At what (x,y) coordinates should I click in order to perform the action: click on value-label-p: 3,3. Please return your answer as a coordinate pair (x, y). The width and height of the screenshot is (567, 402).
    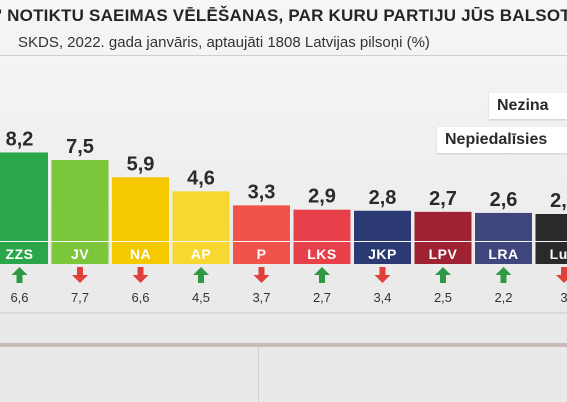
    Looking at the image, I should click on (262, 192).